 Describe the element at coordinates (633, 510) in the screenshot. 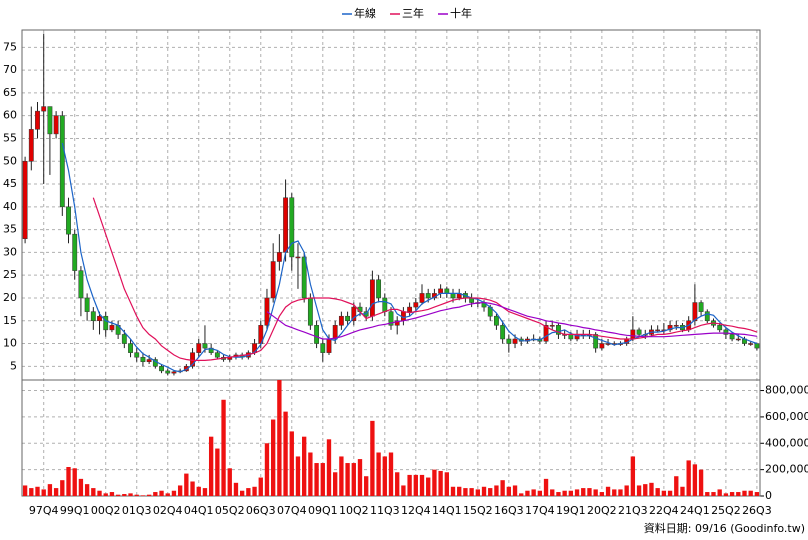

I see `x-tick-label: 21Q3` at that location.